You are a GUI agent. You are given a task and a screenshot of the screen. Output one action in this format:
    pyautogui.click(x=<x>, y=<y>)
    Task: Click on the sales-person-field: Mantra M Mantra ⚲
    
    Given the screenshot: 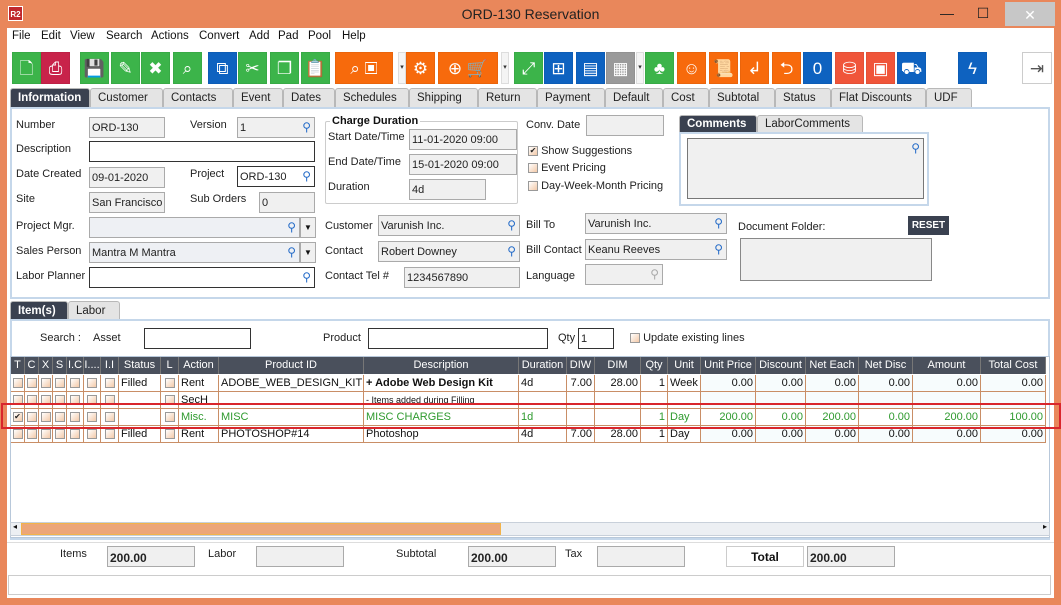 What is the action you would take?
    pyautogui.click(x=194, y=252)
    